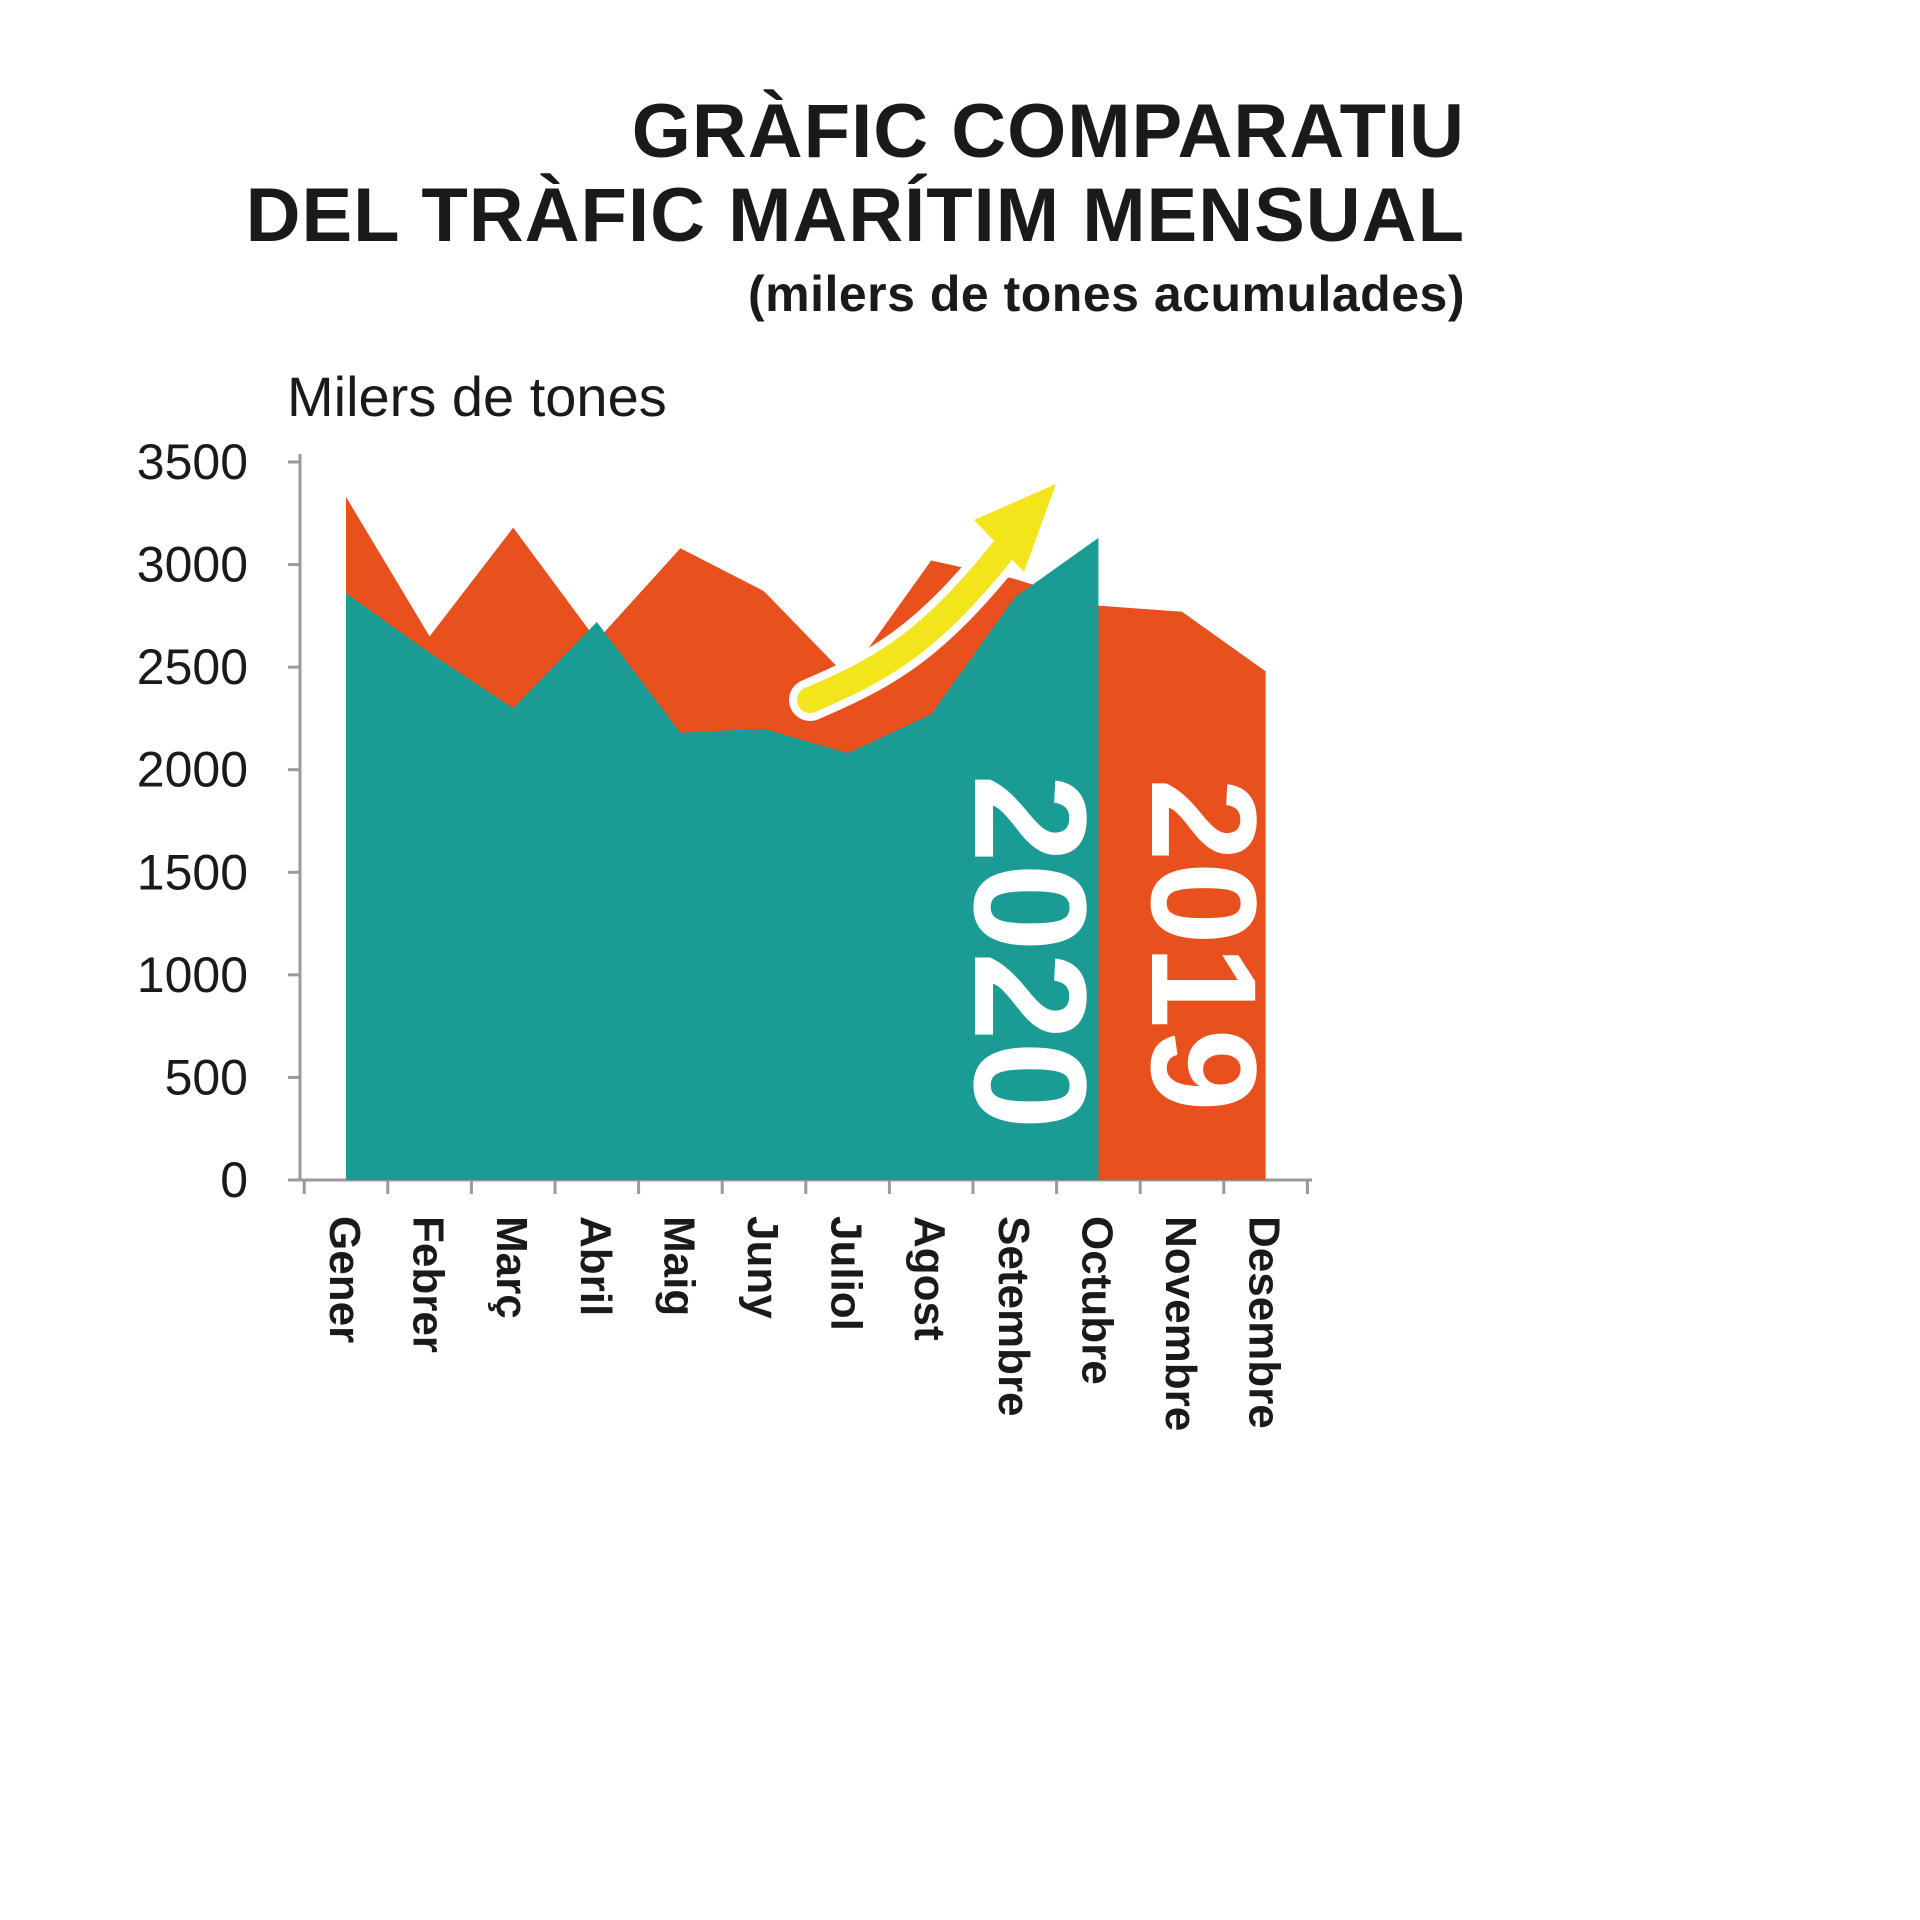  What do you see at coordinates (929, 1278) in the screenshot?
I see `x-tick-label-agost: Agost` at bounding box center [929, 1278].